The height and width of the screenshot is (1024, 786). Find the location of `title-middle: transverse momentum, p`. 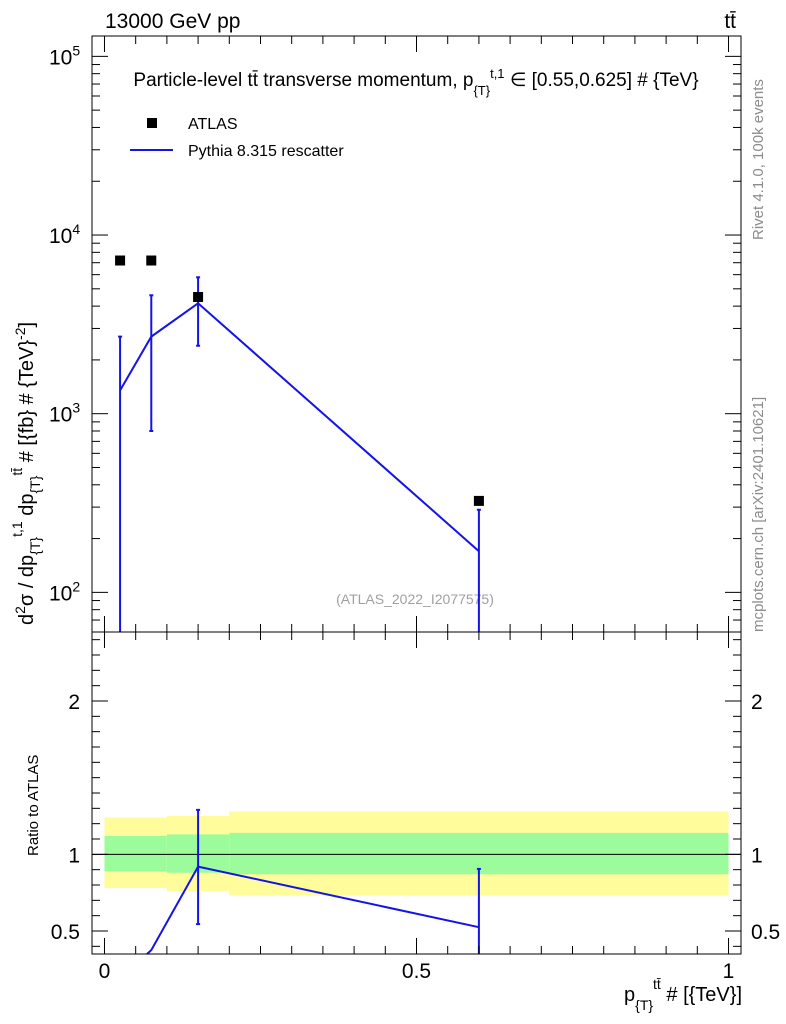

title-middle: transverse momentum, p is located at coordinates (365, 80).